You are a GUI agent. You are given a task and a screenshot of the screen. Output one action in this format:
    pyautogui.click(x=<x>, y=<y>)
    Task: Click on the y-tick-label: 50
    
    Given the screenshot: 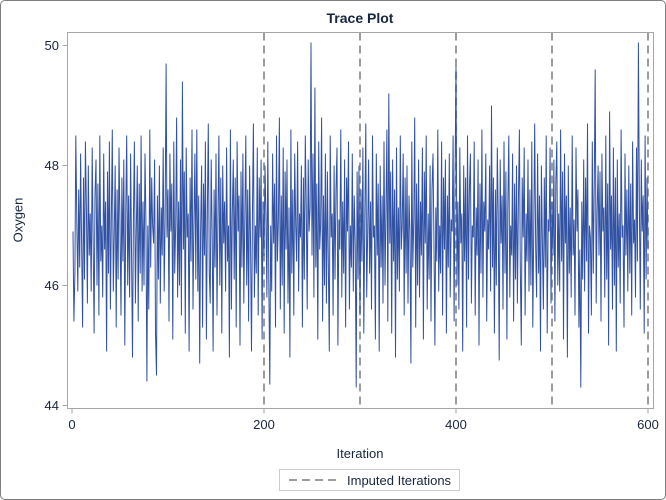 What is the action you would take?
    pyautogui.click(x=51, y=45)
    